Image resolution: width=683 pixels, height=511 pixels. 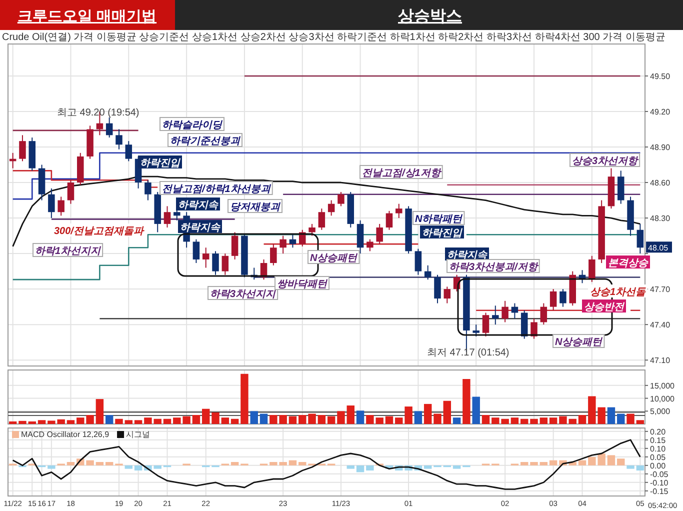 What do you see at coordinates (660, 147) in the screenshot?
I see `y-tick-label: 48.90` at bounding box center [660, 147].